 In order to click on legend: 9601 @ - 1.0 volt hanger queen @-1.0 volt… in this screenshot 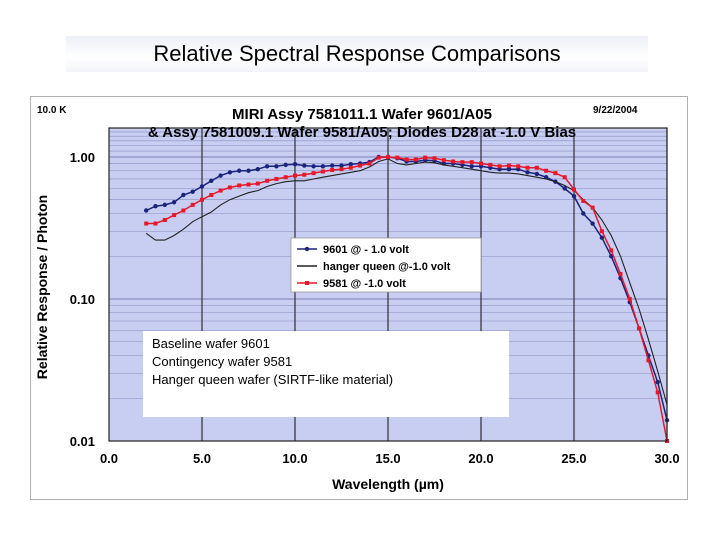, I will do `click(386, 265)`.